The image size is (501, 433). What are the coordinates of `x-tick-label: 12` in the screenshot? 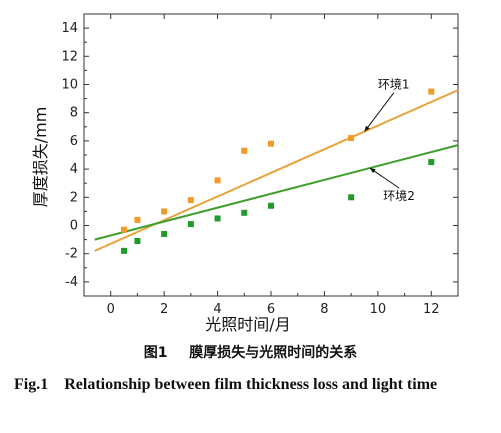 It's located at (431, 309).